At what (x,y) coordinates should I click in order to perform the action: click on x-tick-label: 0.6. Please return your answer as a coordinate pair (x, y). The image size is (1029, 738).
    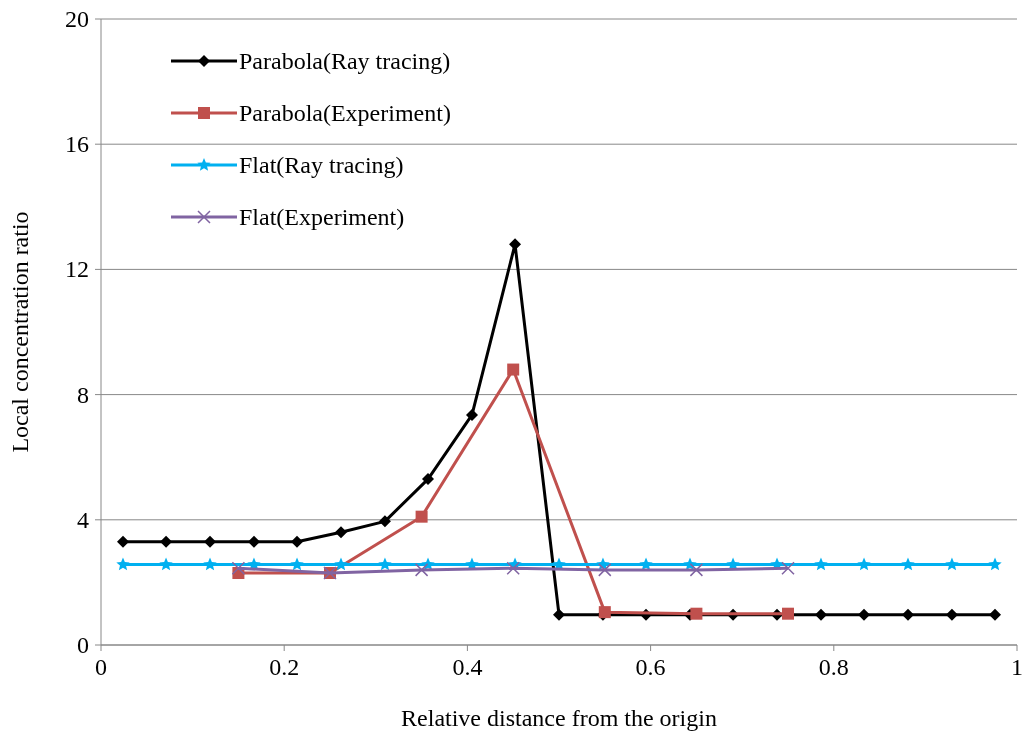
    Looking at the image, I should click on (650, 667).